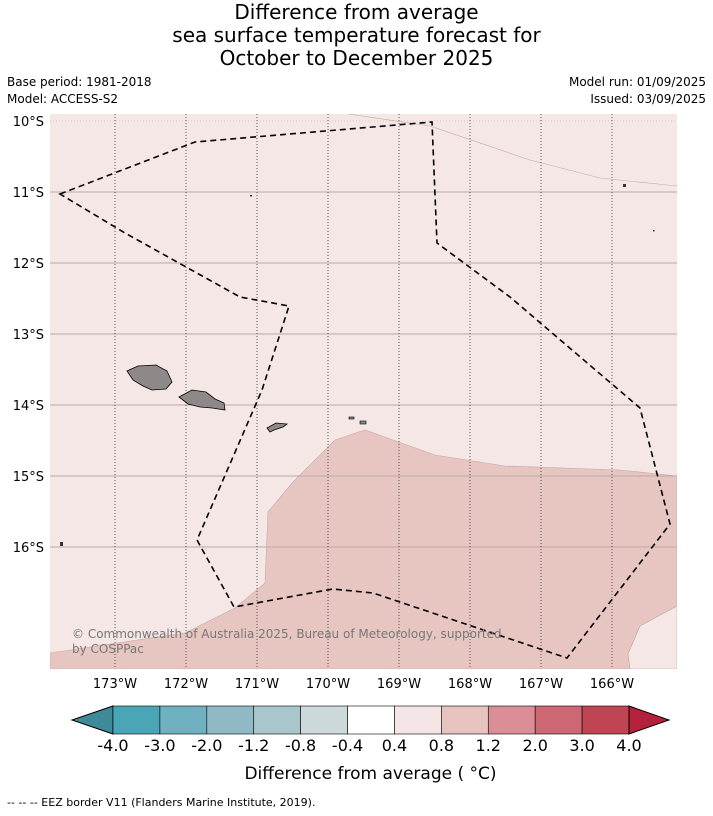  What do you see at coordinates (301, 745) in the screenshot?
I see `colorbar-tick-label: -0.8` at bounding box center [301, 745].